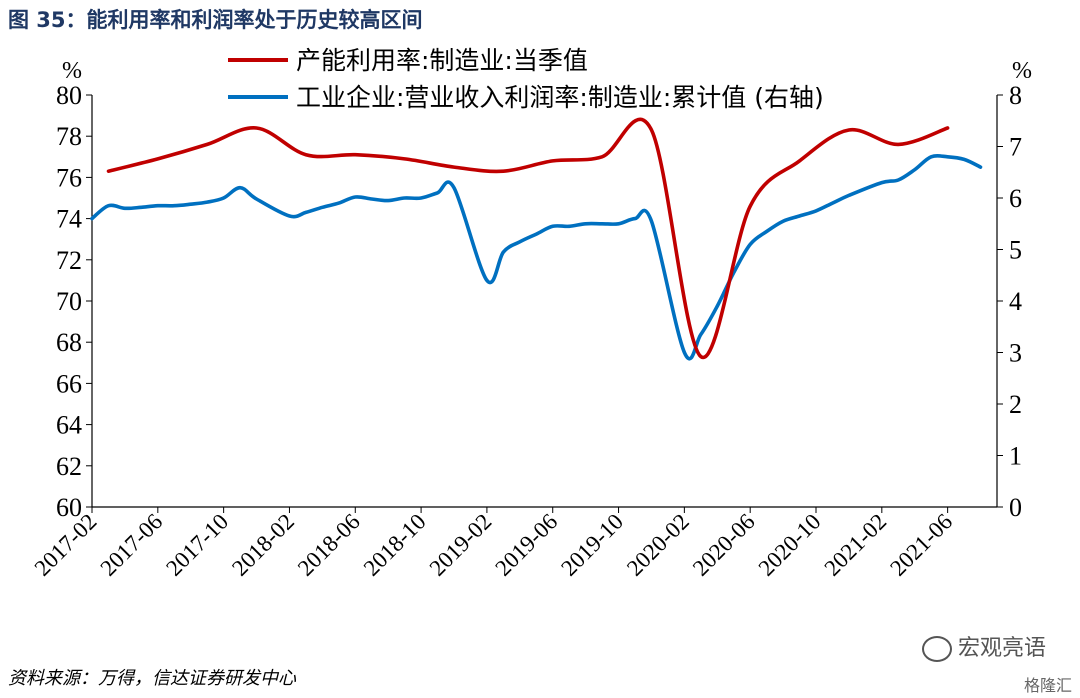 The image size is (1080, 698). I want to click on right-tick-label: 5, so click(1015, 250).